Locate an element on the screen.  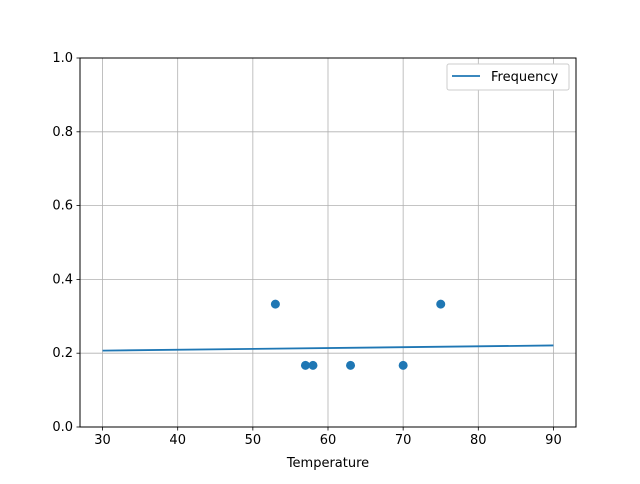
x-tick-label: 50 is located at coordinates (253, 440).